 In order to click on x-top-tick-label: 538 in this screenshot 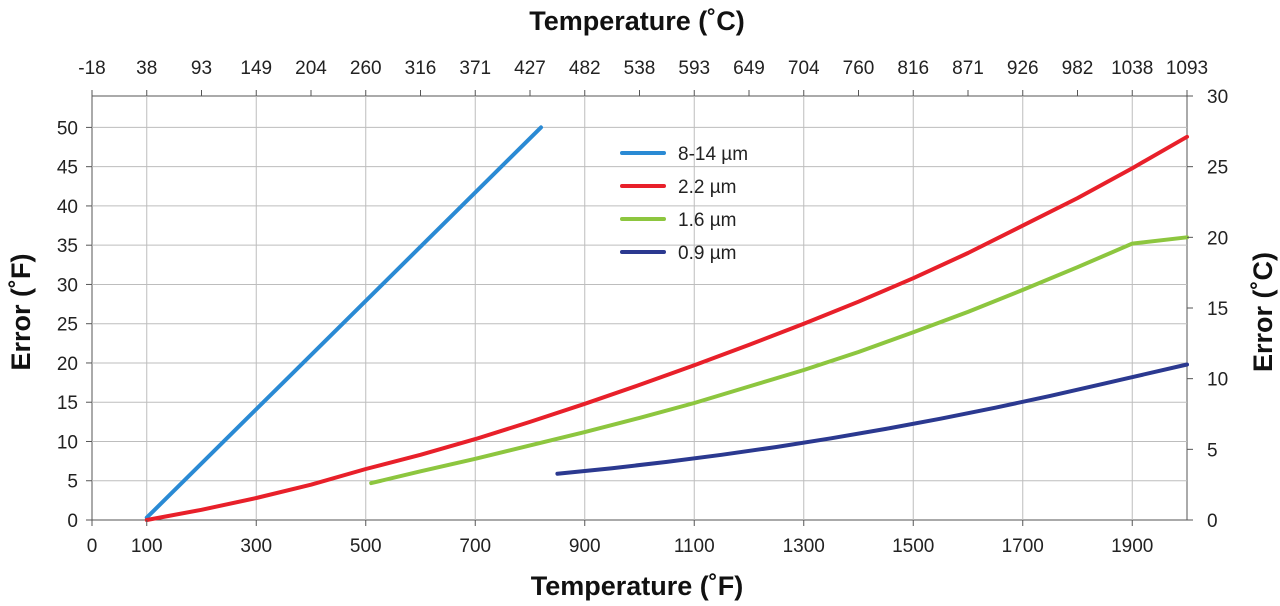, I will do `click(640, 68)`.